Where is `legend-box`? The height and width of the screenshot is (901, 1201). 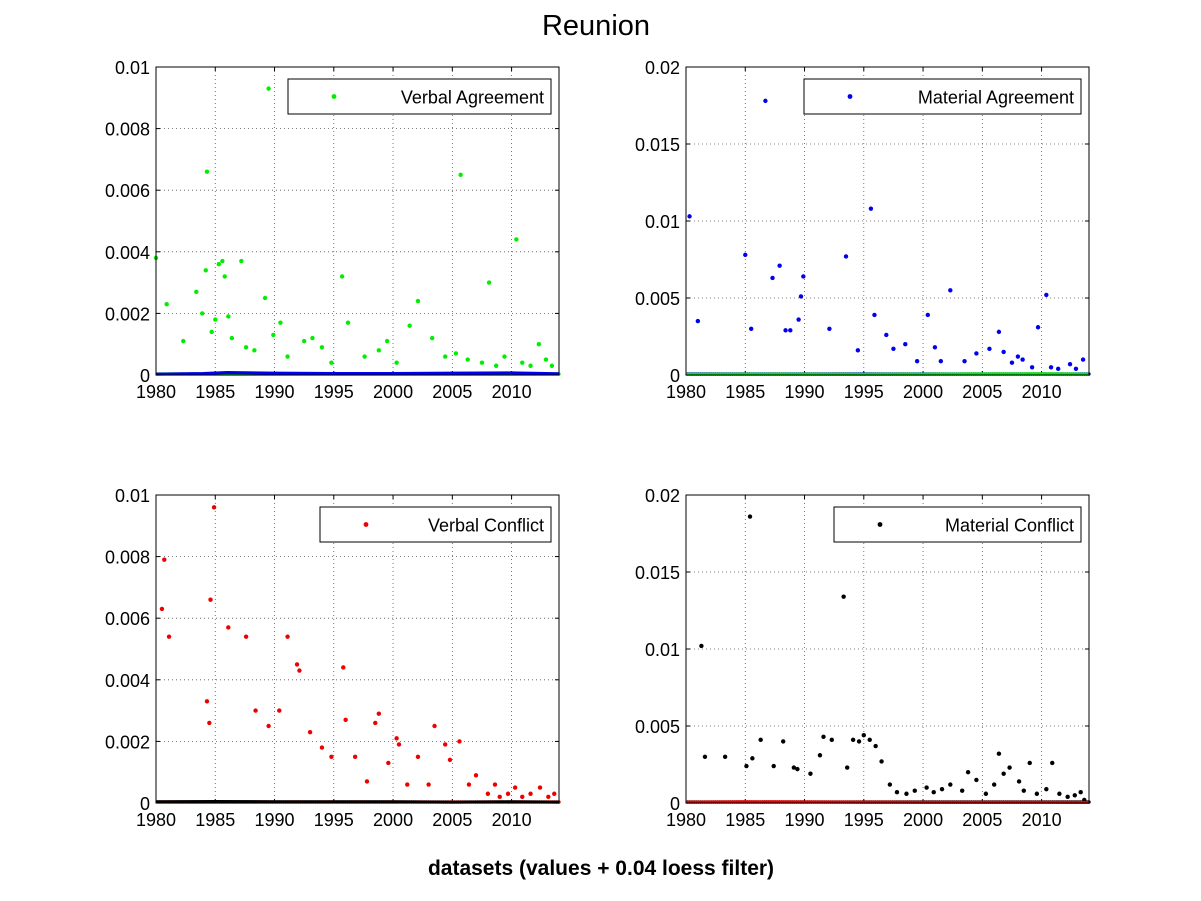
legend-box is located at coordinates (435, 524).